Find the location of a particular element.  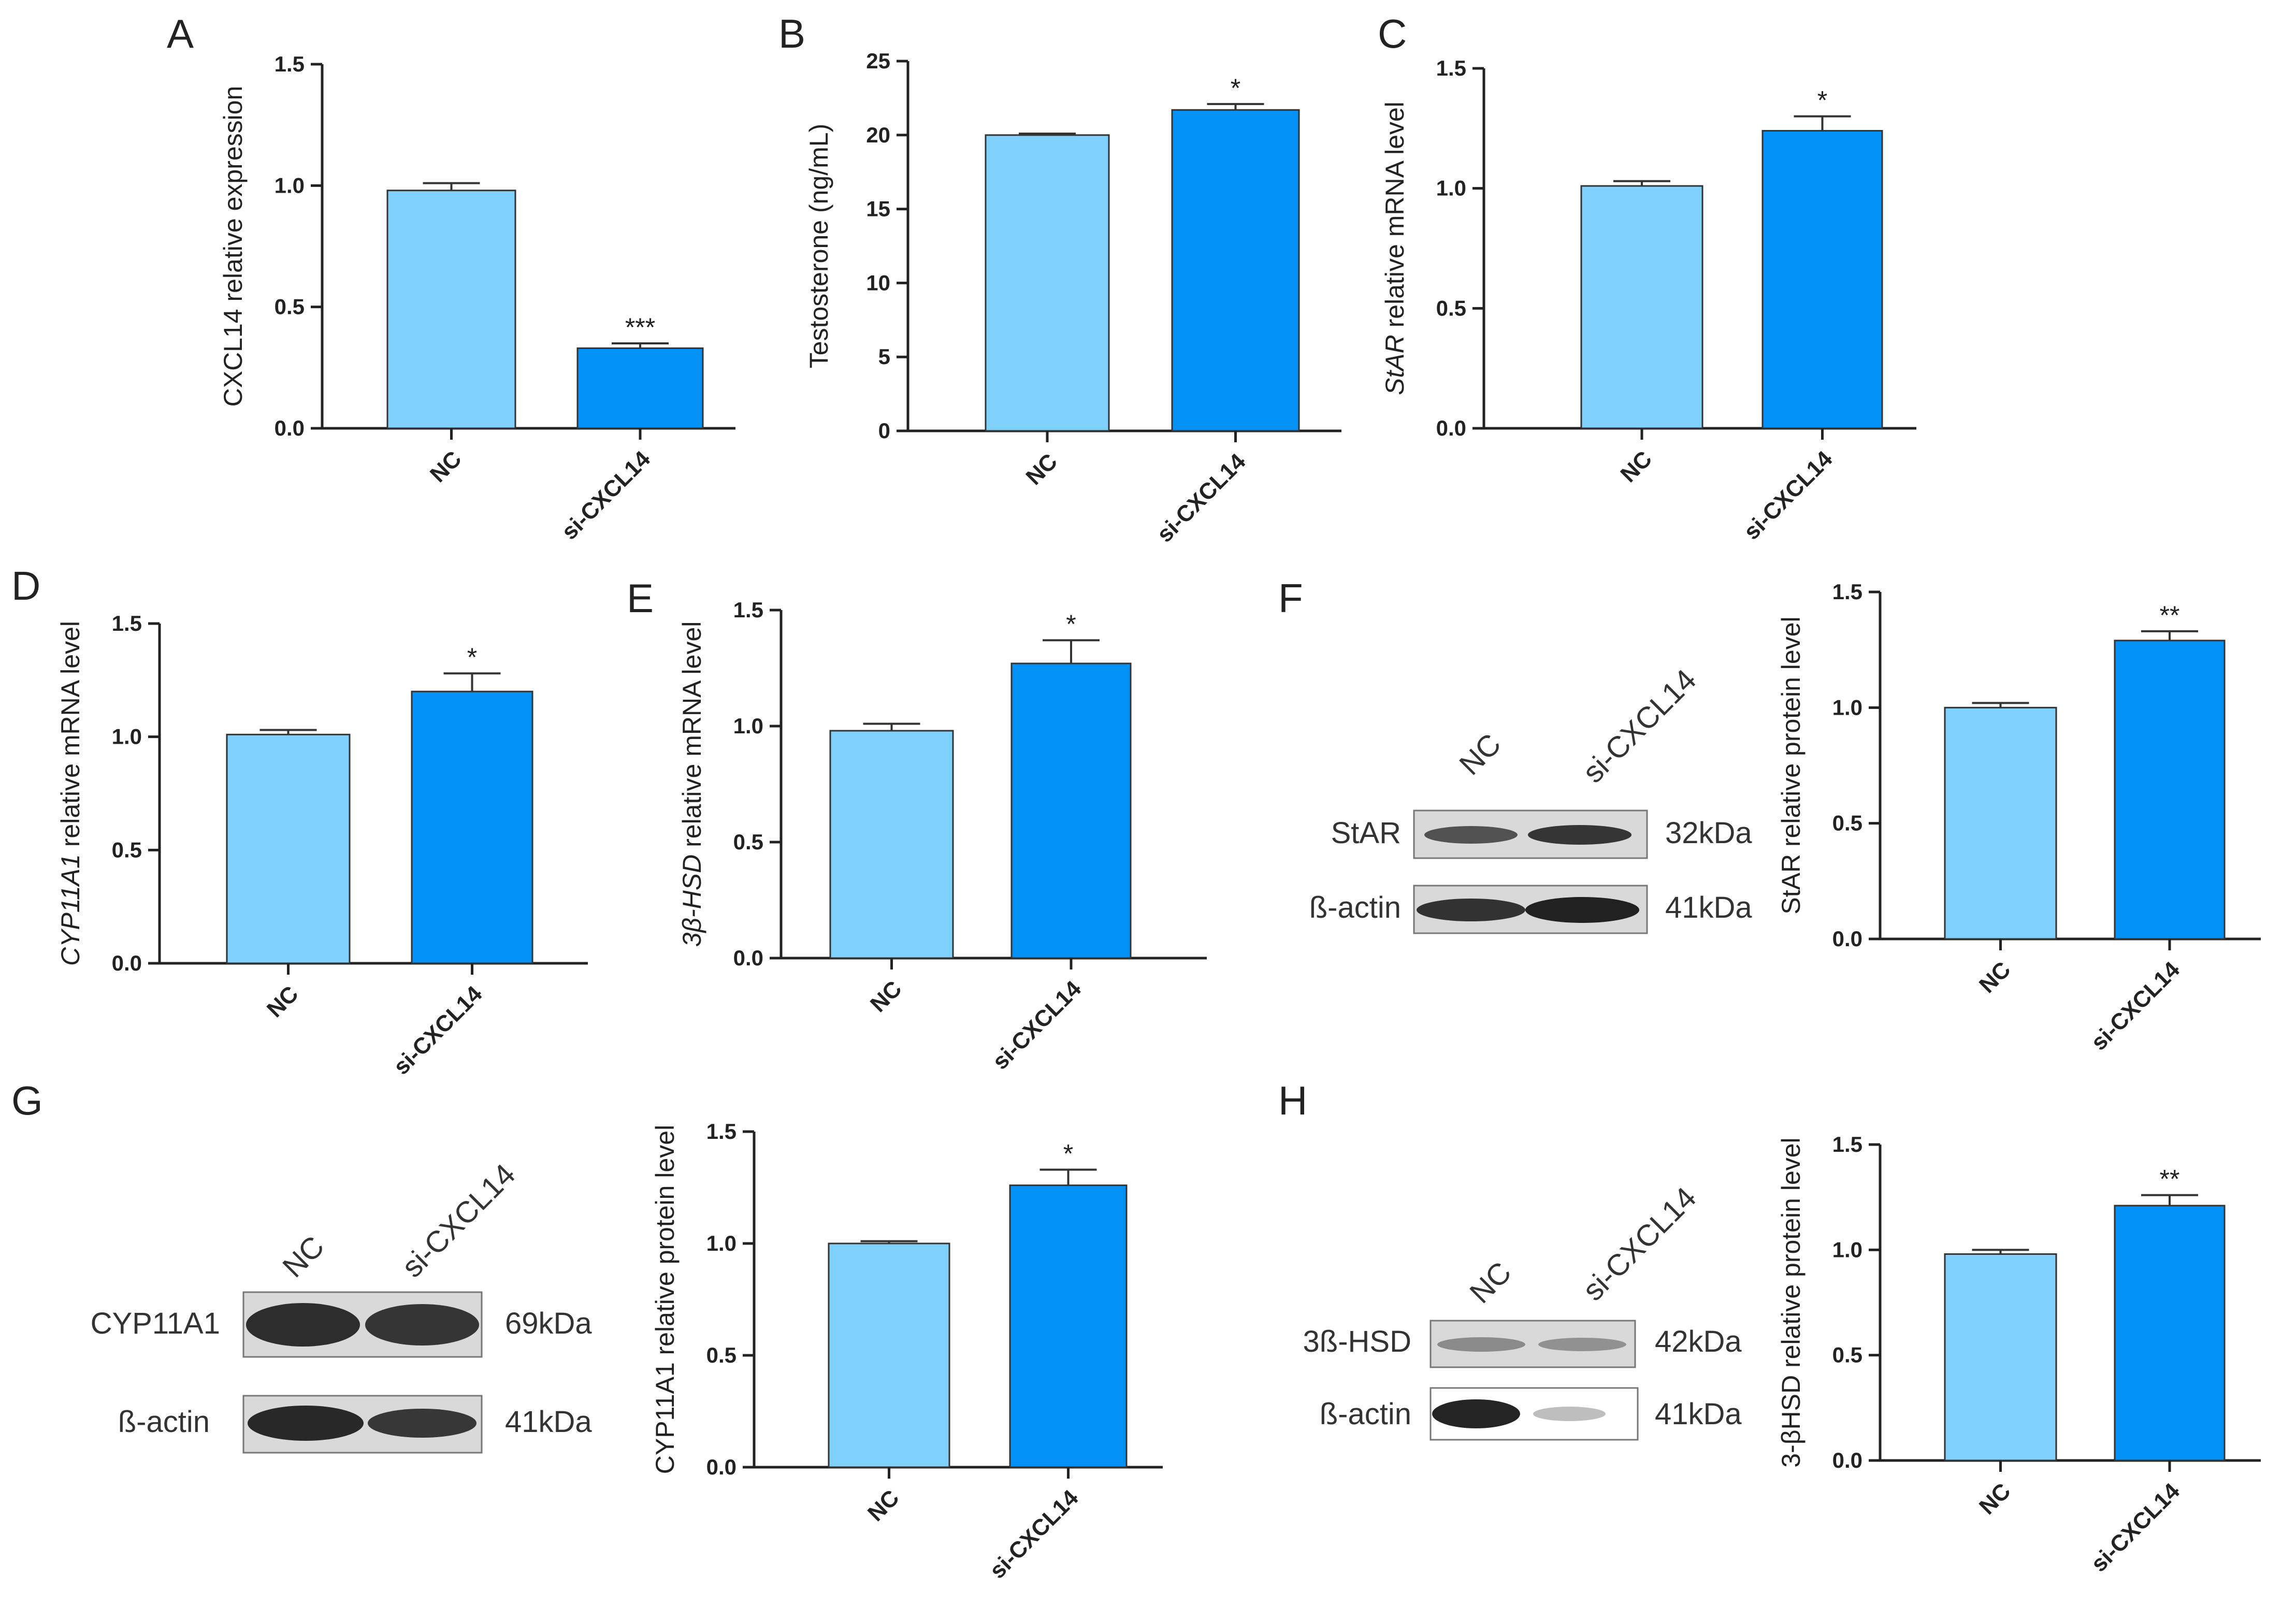

blot-g-row2-band-nc is located at coordinates (306, 1424).